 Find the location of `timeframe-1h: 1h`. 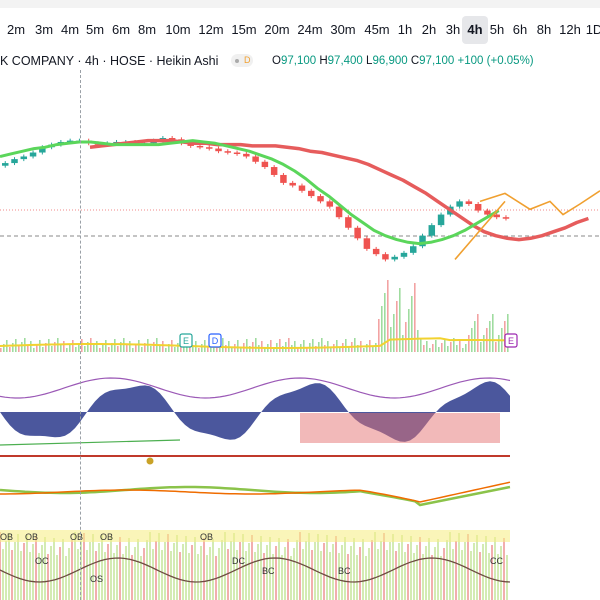

timeframe-1h: 1h is located at coordinates (405, 29).